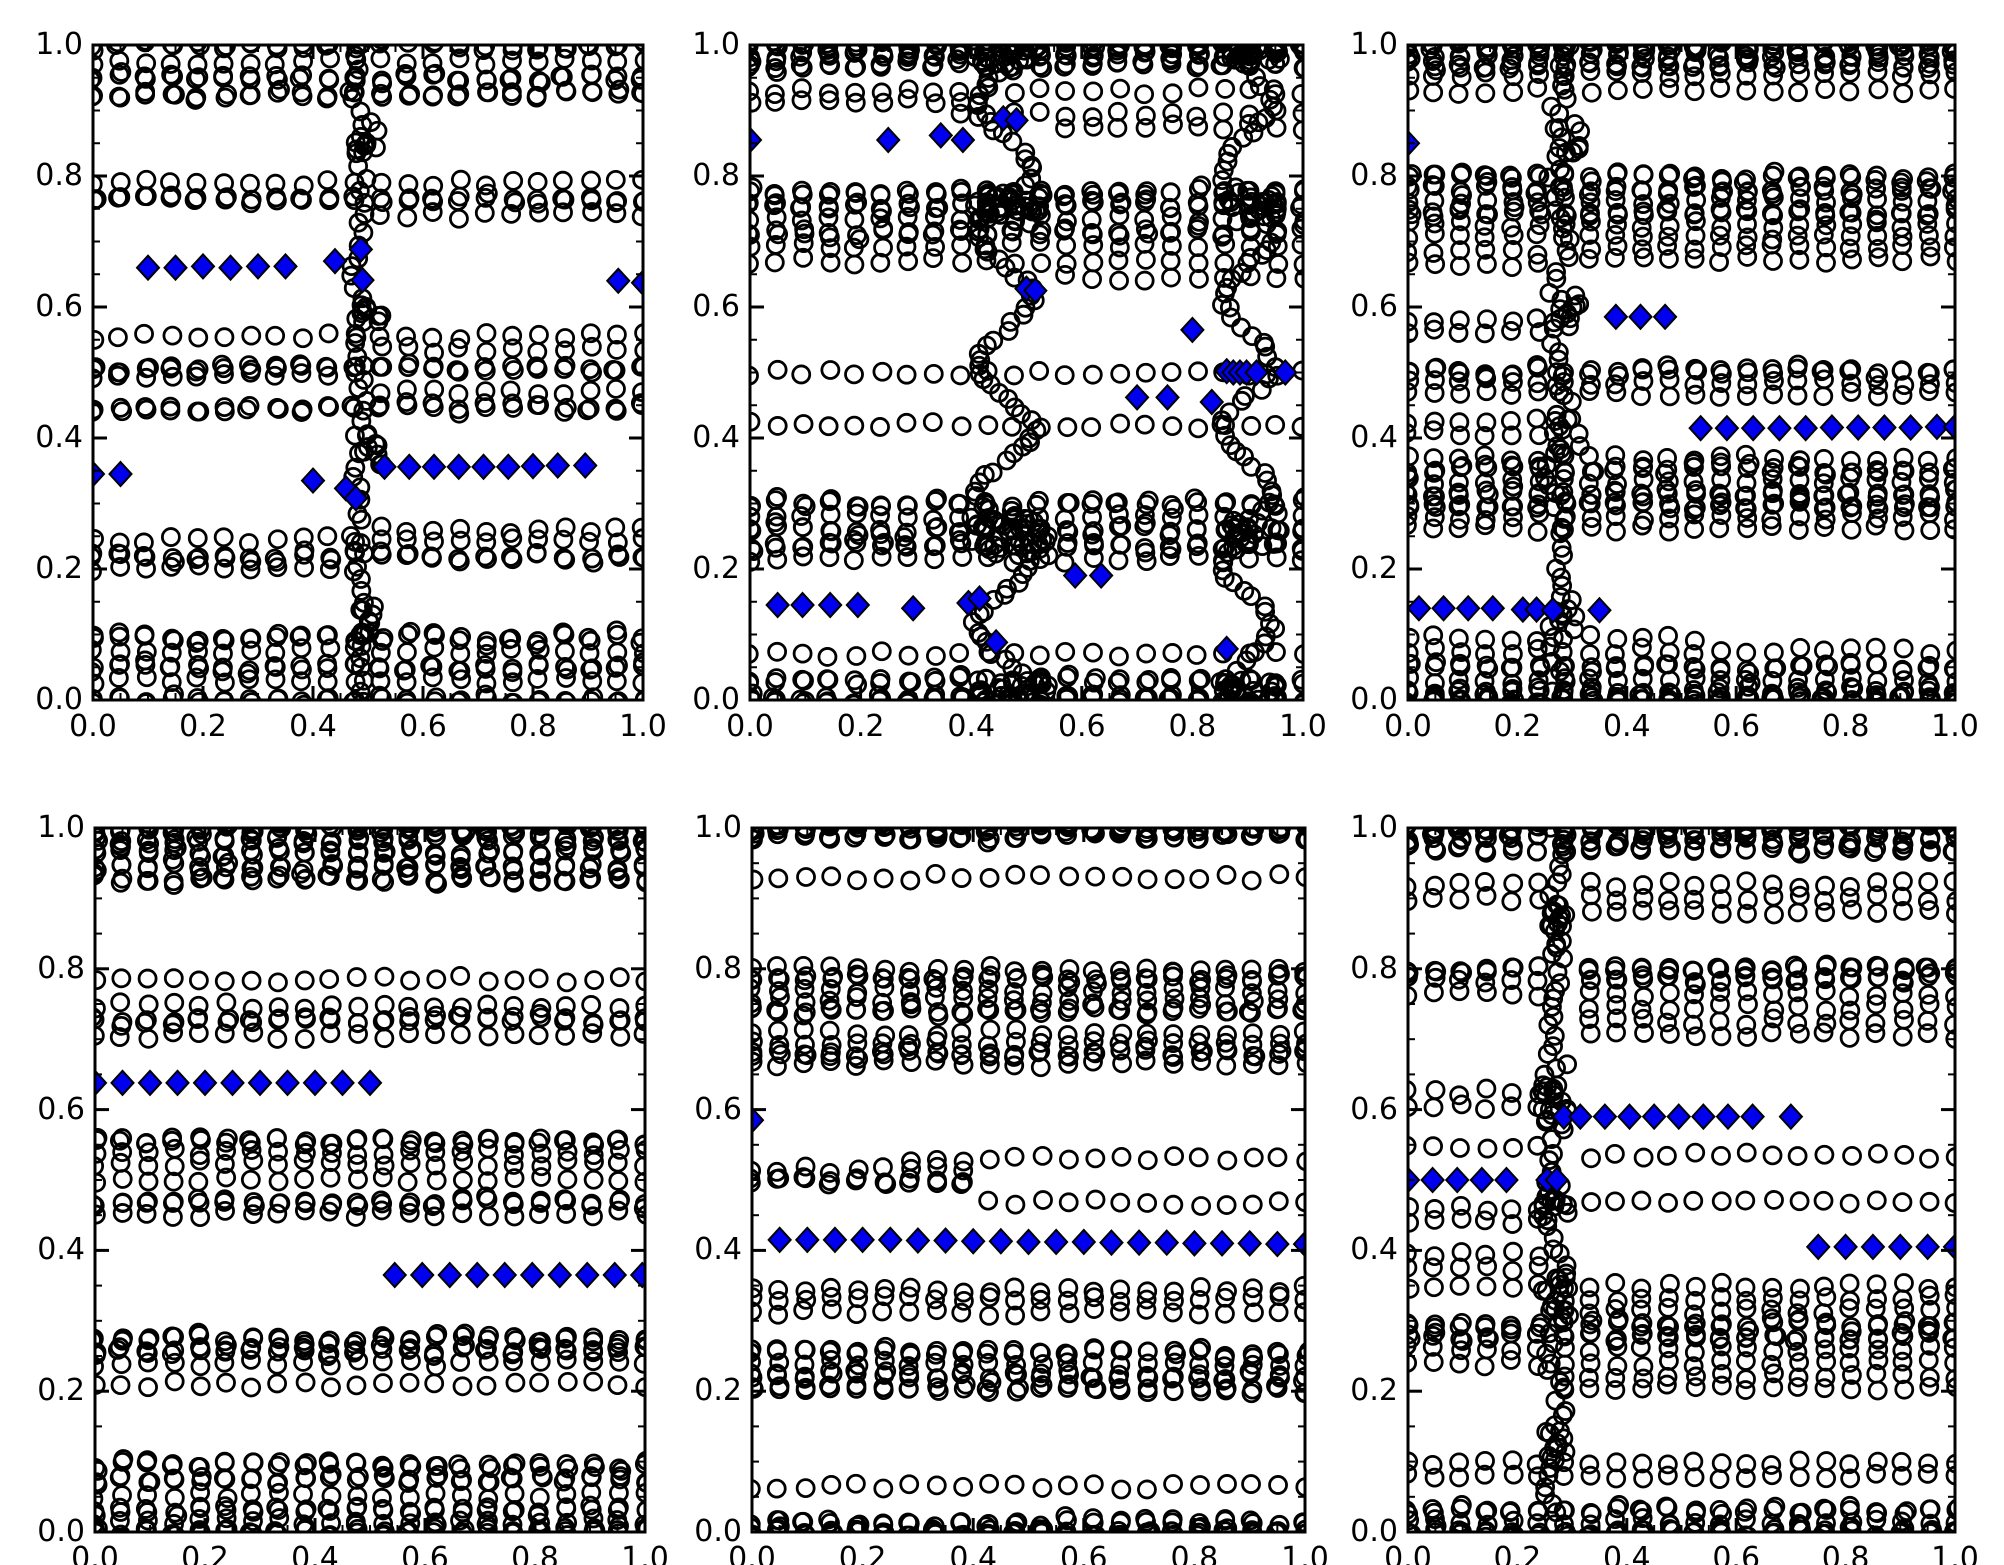 The image size is (2004, 1565). I want to click on subplot-bottom-middle, so click(1028, 1180).